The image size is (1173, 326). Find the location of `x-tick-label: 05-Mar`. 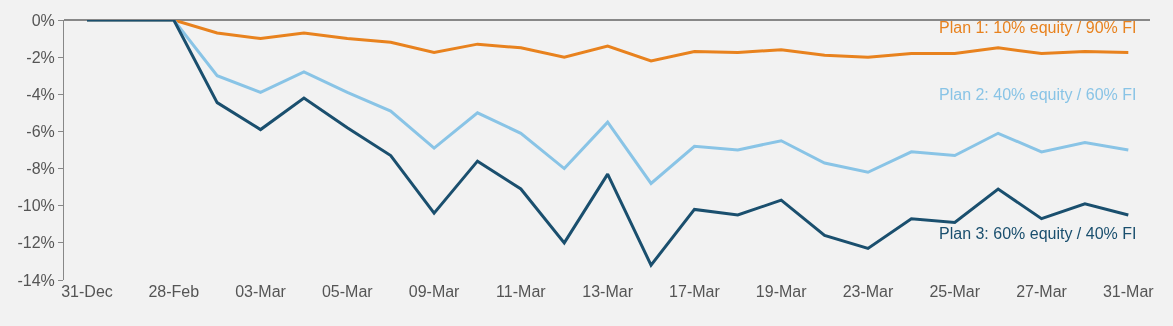

x-tick-label: 05-Mar is located at coordinates (347, 291).